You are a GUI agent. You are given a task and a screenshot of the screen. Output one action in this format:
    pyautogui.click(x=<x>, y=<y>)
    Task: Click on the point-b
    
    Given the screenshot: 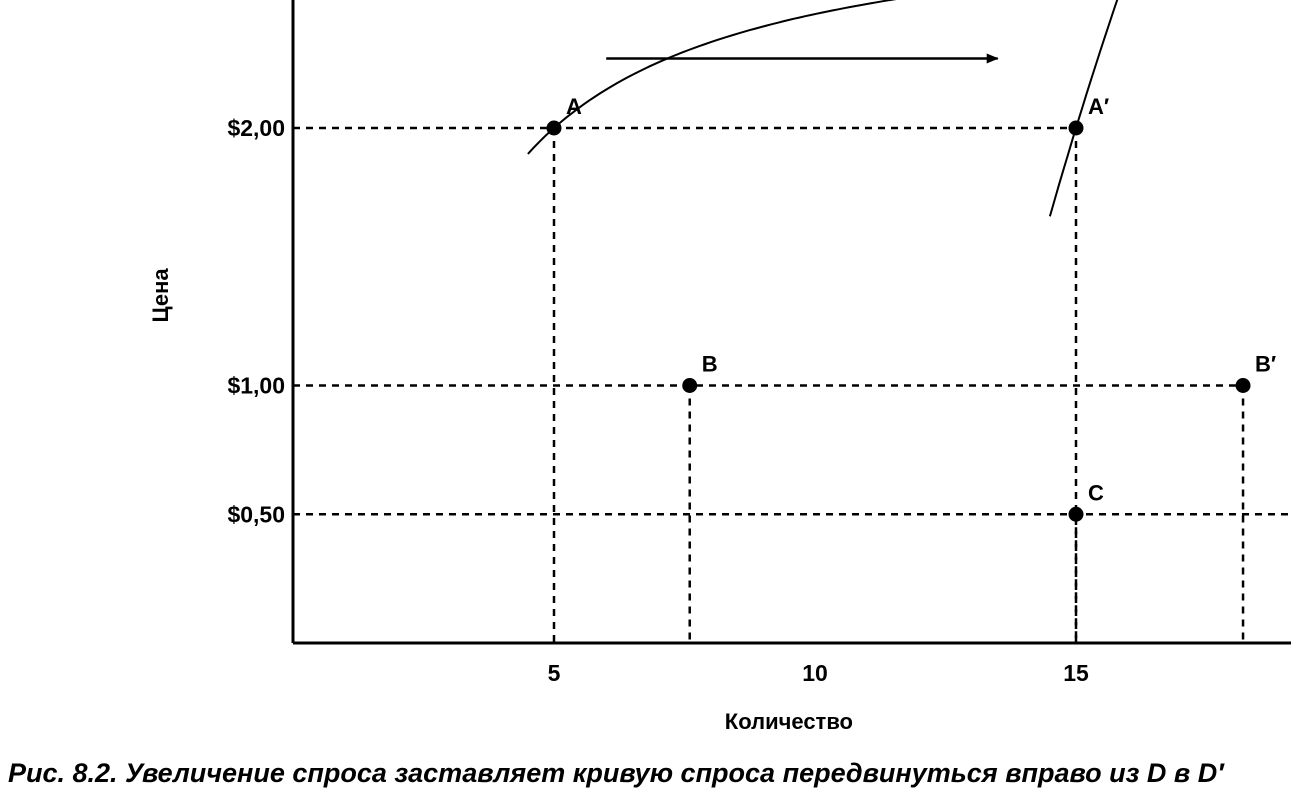 What is the action you would take?
    pyautogui.click(x=690, y=385)
    